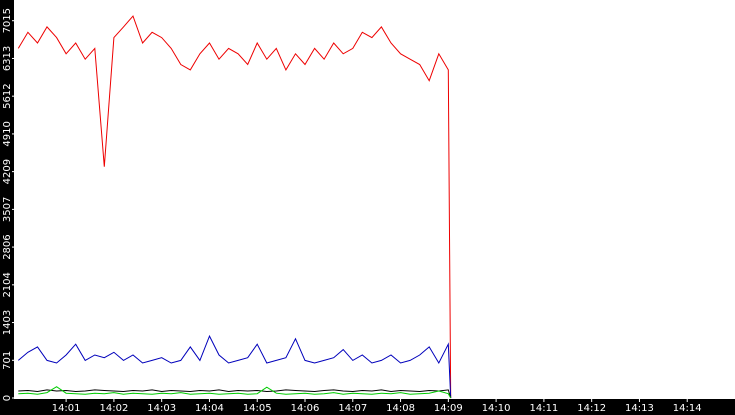 The image size is (735, 415). I want to click on y-tick-label: 3507, so click(7, 209).